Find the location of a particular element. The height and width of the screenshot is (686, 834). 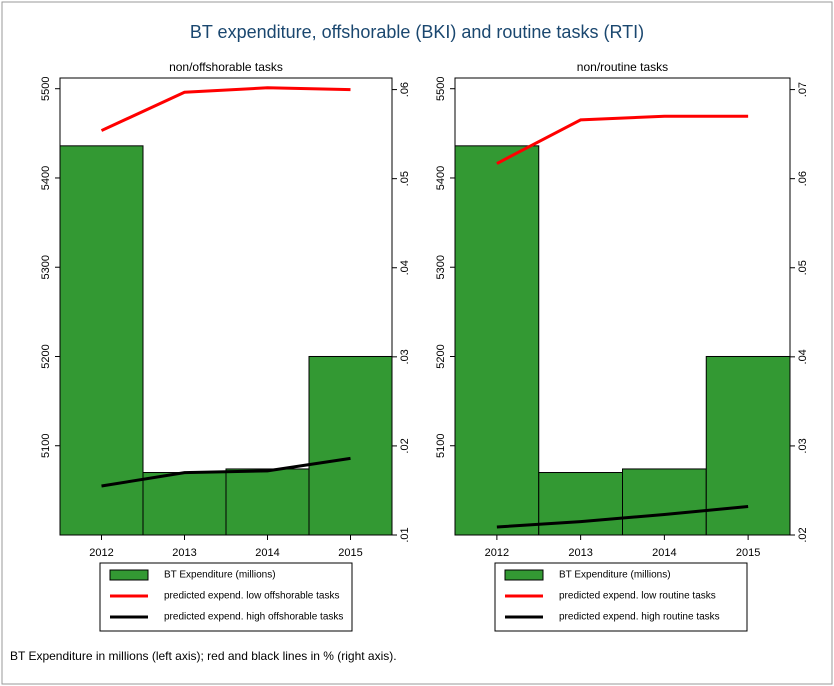

y2-tick-label: .07 is located at coordinates (803, 89).